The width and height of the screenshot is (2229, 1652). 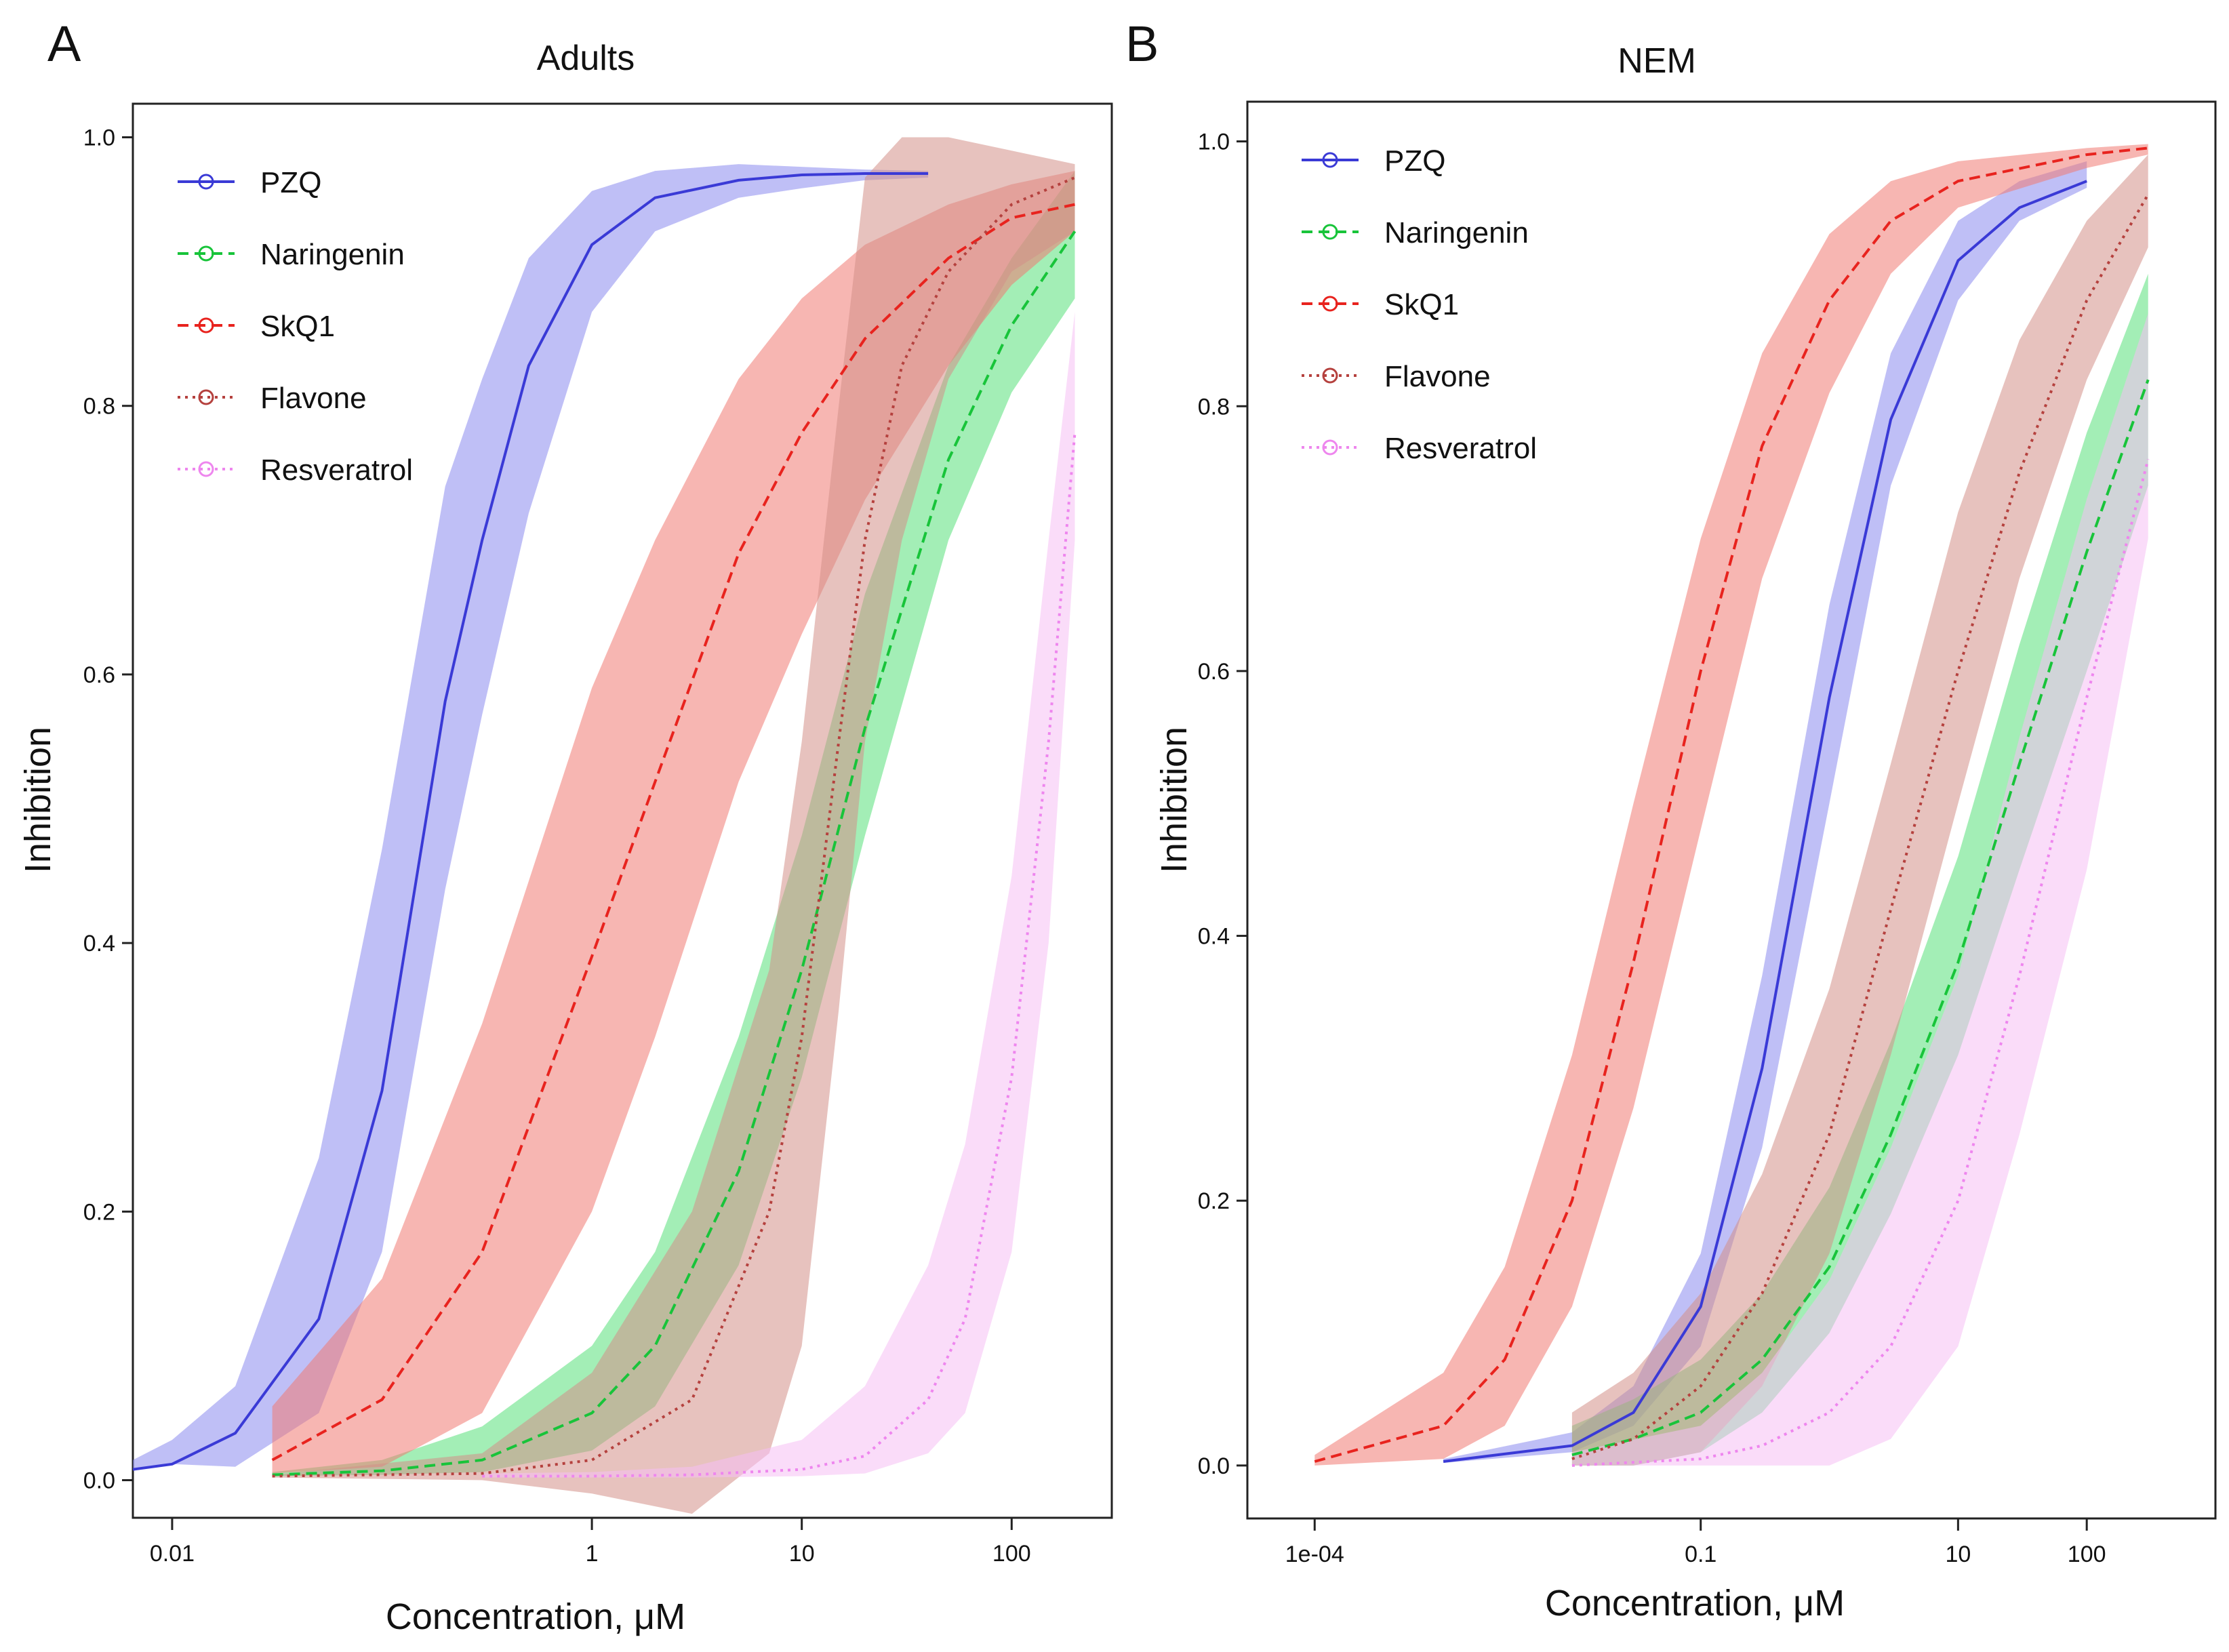 What do you see at coordinates (99, 943) in the screenshot?
I see `panel-a-y-tick-label: 0.4` at bounding box center [99, 943].